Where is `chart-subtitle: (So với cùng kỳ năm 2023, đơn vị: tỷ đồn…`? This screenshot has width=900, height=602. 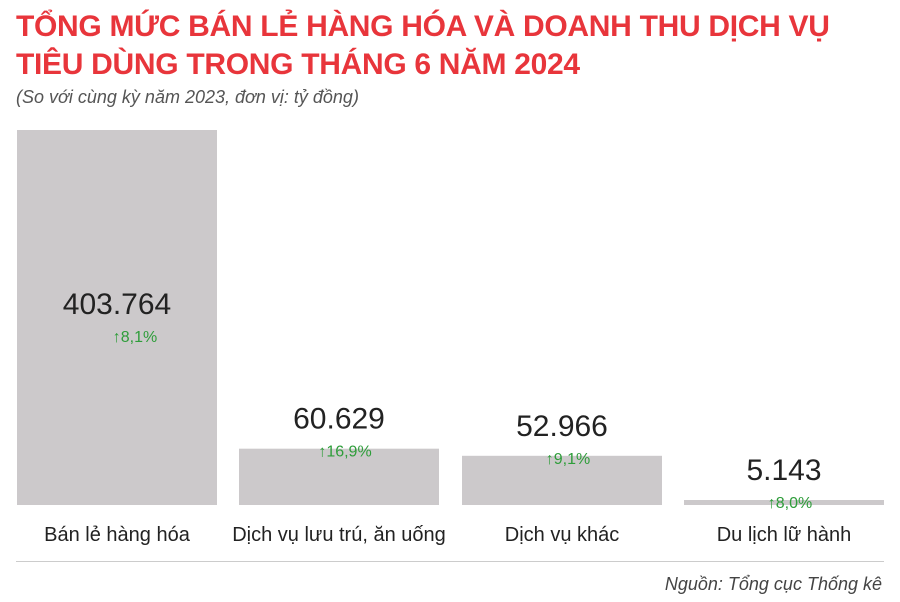 chart-subtitle: (So với cùng kỳ năm 2023, đơn vị: tỷ đồn… is located at coordinates (187, 97).